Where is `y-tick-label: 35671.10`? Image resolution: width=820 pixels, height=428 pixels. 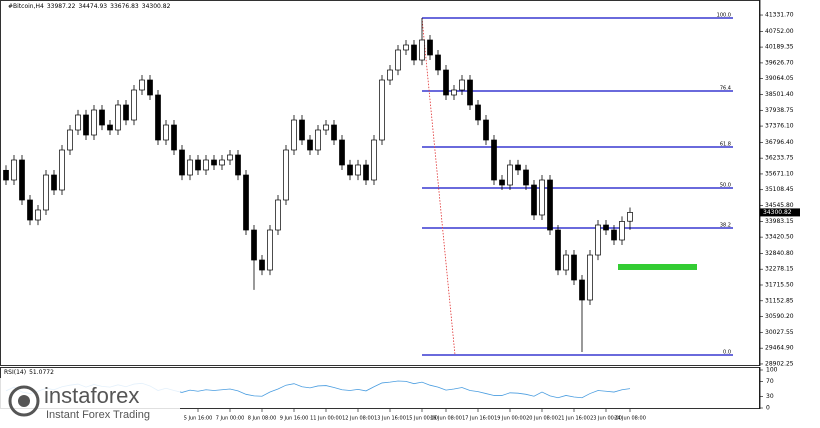 y-tick-label: 35671.10 is located at coordinates (779, 173).